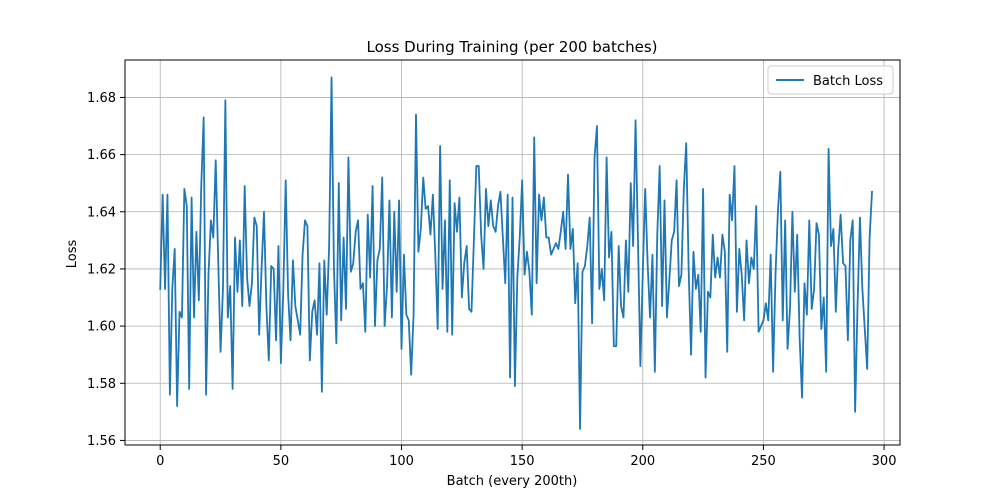 Image resolution: width=1000 pixels, height=500 pixels. I want to click on chart-title: Loss During Training (per 200 batches), so click(512, 47).